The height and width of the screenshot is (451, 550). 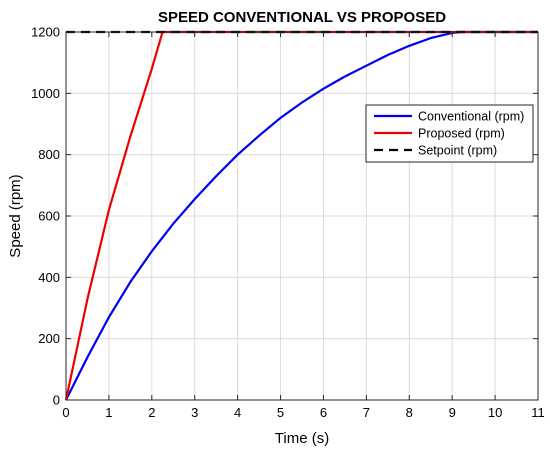 What do you see at coordinates (56, 400) in the screenshot?
I see `y-tick-label: 0` at bounding box center [56, 400].